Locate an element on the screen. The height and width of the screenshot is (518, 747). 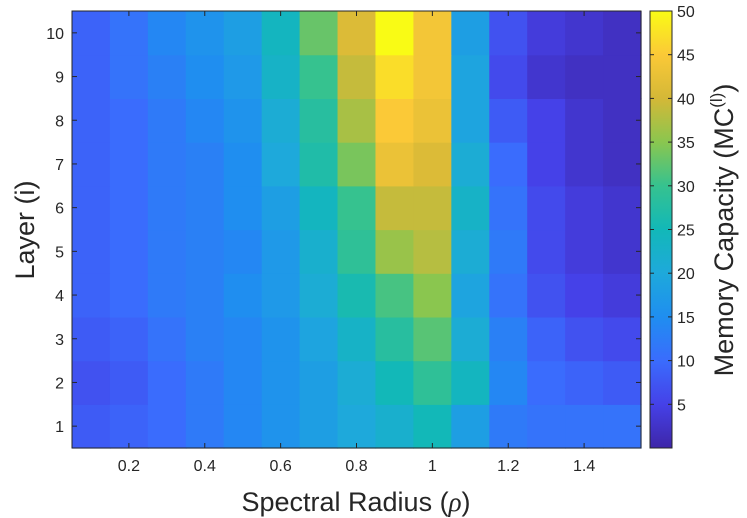
x-axis-title: Spectral Radius (ρ) is located at coordinates (355, 502).